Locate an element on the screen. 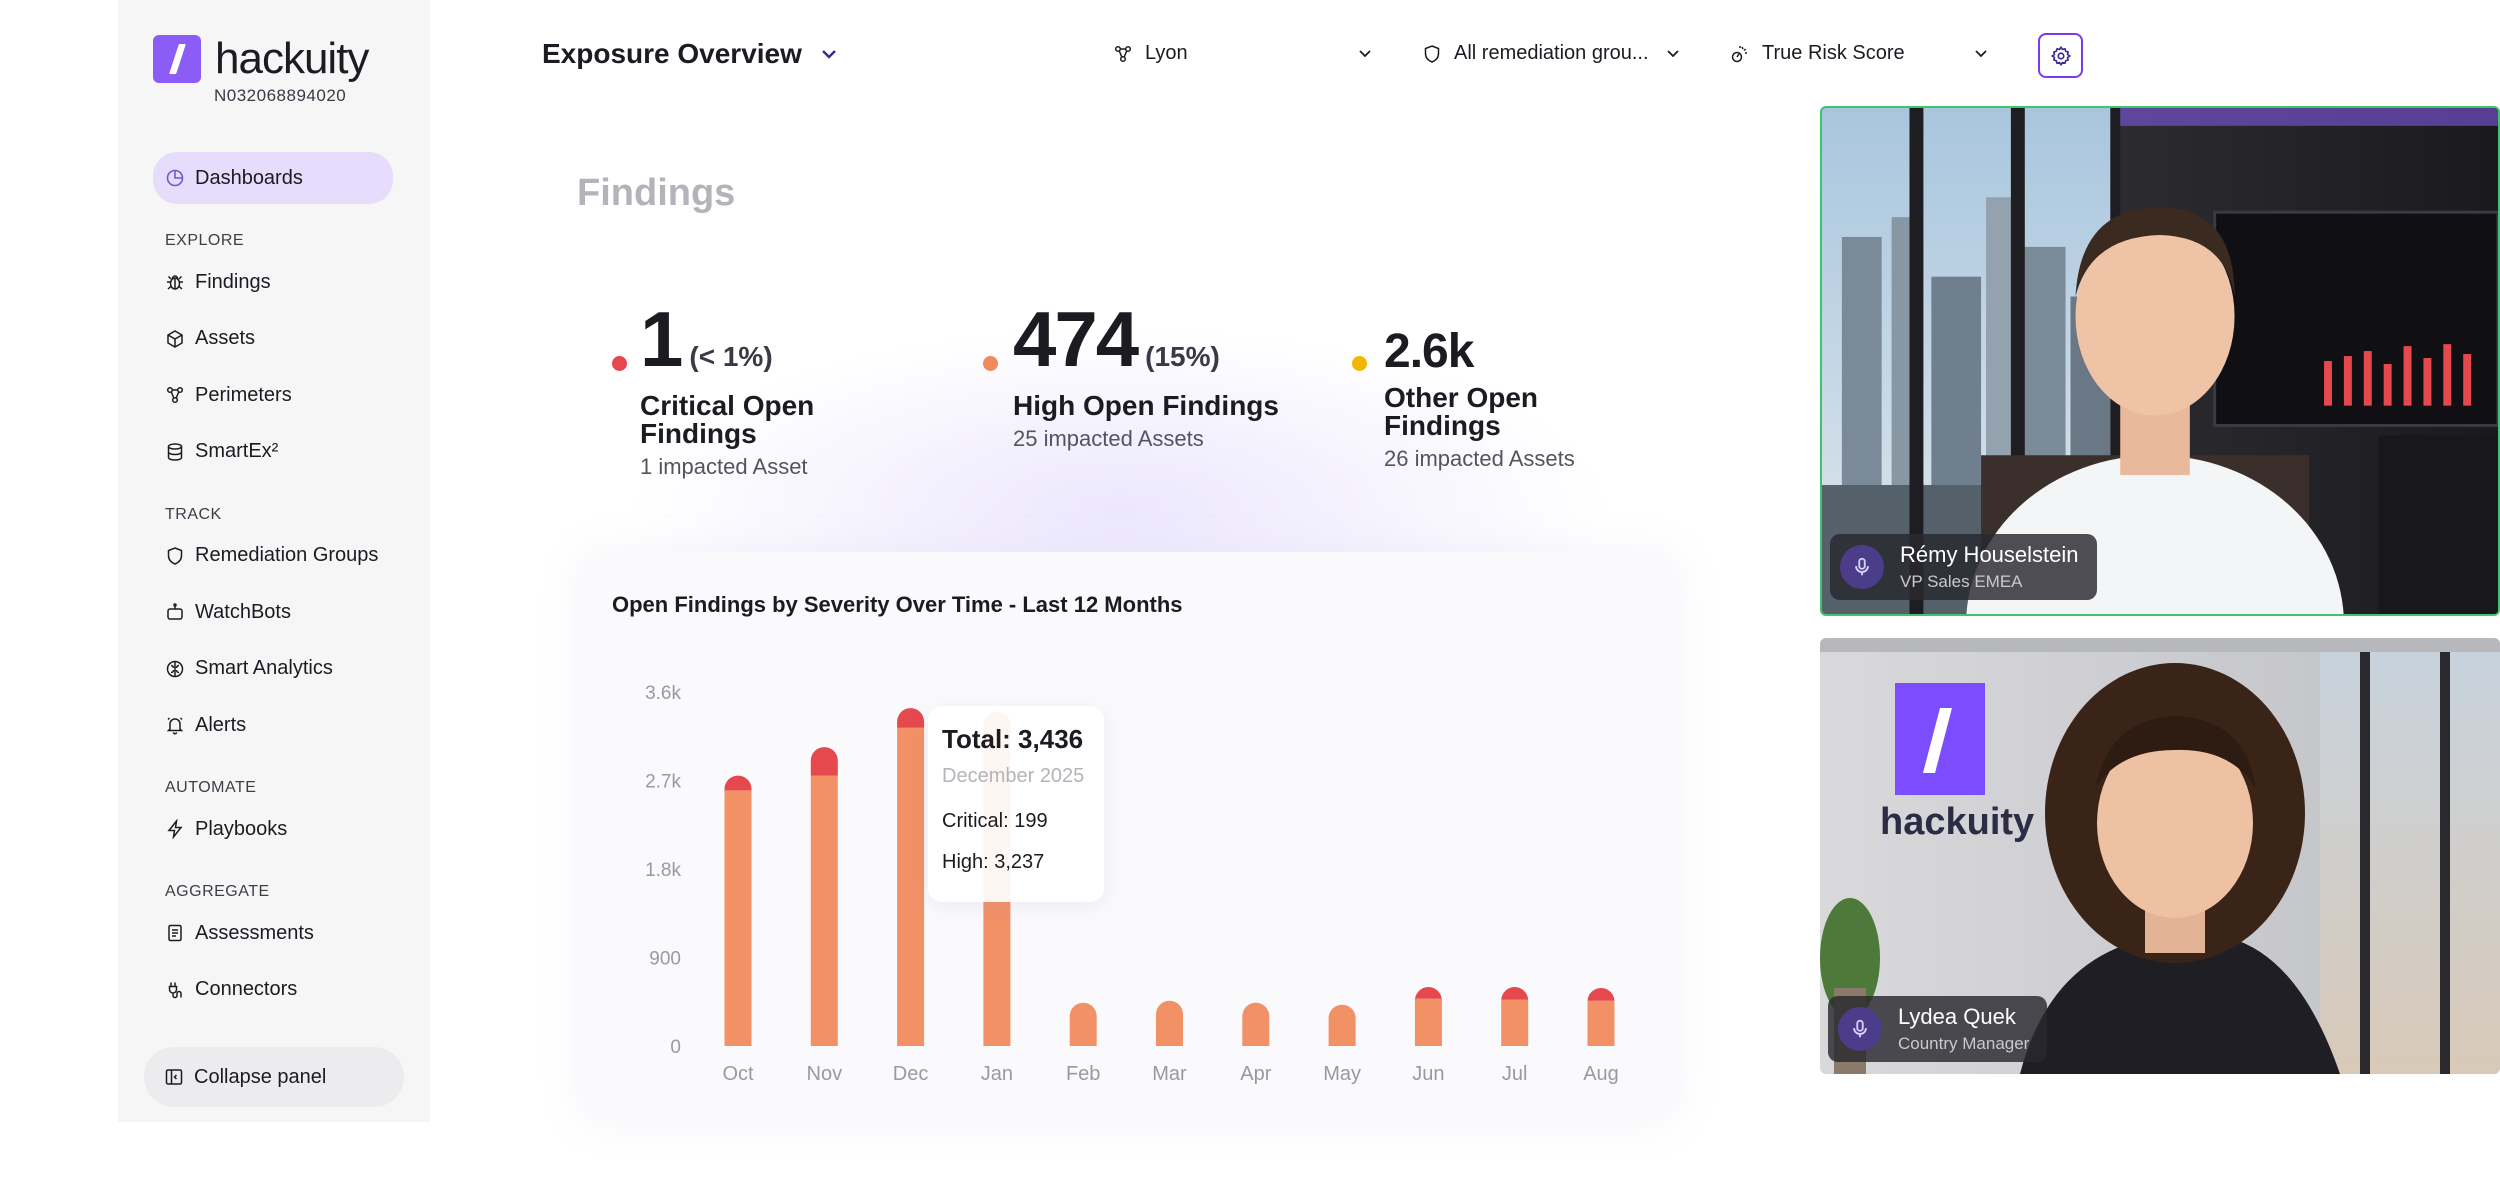 The height and width of the screenshot is (1180, 2500). sidebar-item-label: WatchBots is located at coordinates (243, 611).